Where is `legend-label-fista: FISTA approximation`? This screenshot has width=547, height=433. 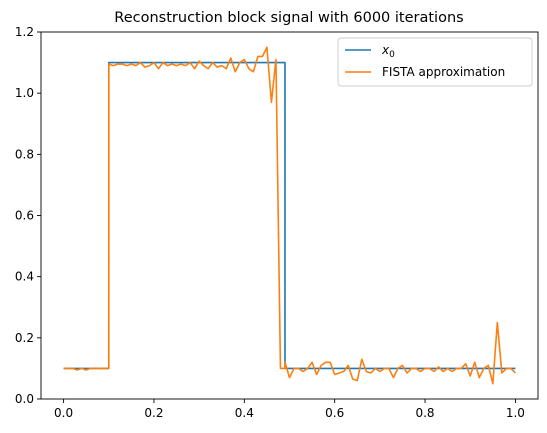
legend-label-fista: FISTA approximation is located at coordinates (443, 72).